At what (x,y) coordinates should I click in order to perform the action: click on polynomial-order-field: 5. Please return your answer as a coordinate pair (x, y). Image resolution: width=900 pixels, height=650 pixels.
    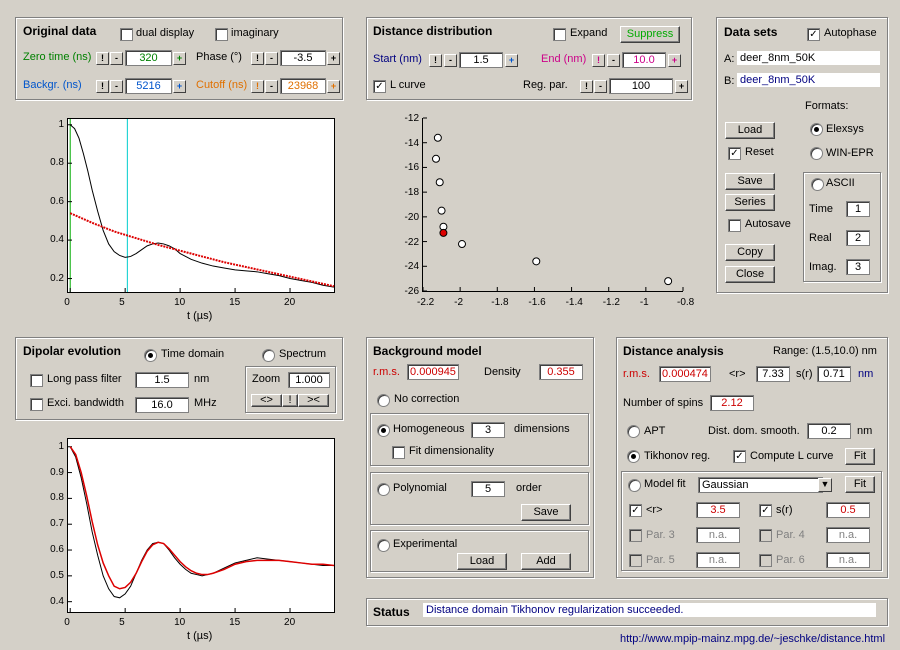
    Looking at the image, I should click on (488, 489).